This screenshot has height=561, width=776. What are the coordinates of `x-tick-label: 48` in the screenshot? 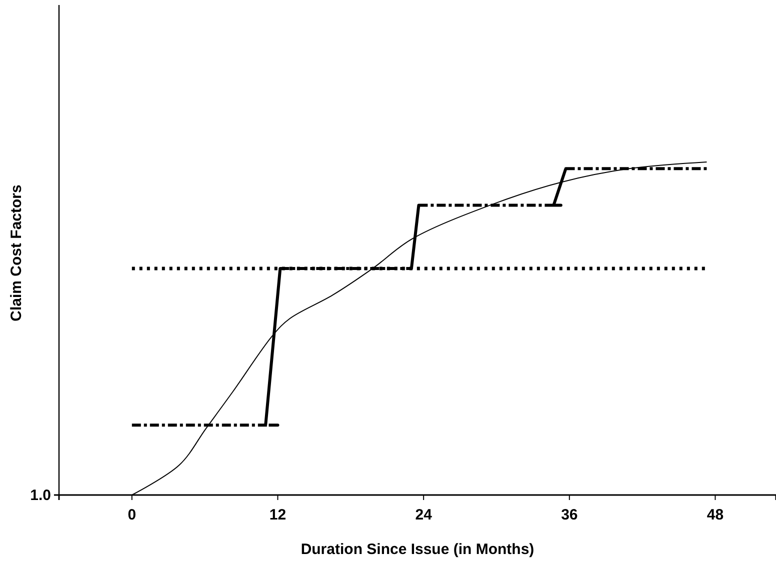 It's located at (715, 515).